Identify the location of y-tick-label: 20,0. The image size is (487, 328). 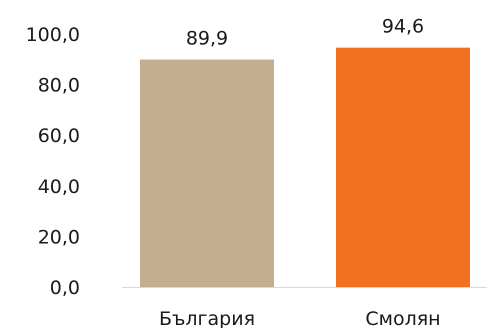
(59, 237).